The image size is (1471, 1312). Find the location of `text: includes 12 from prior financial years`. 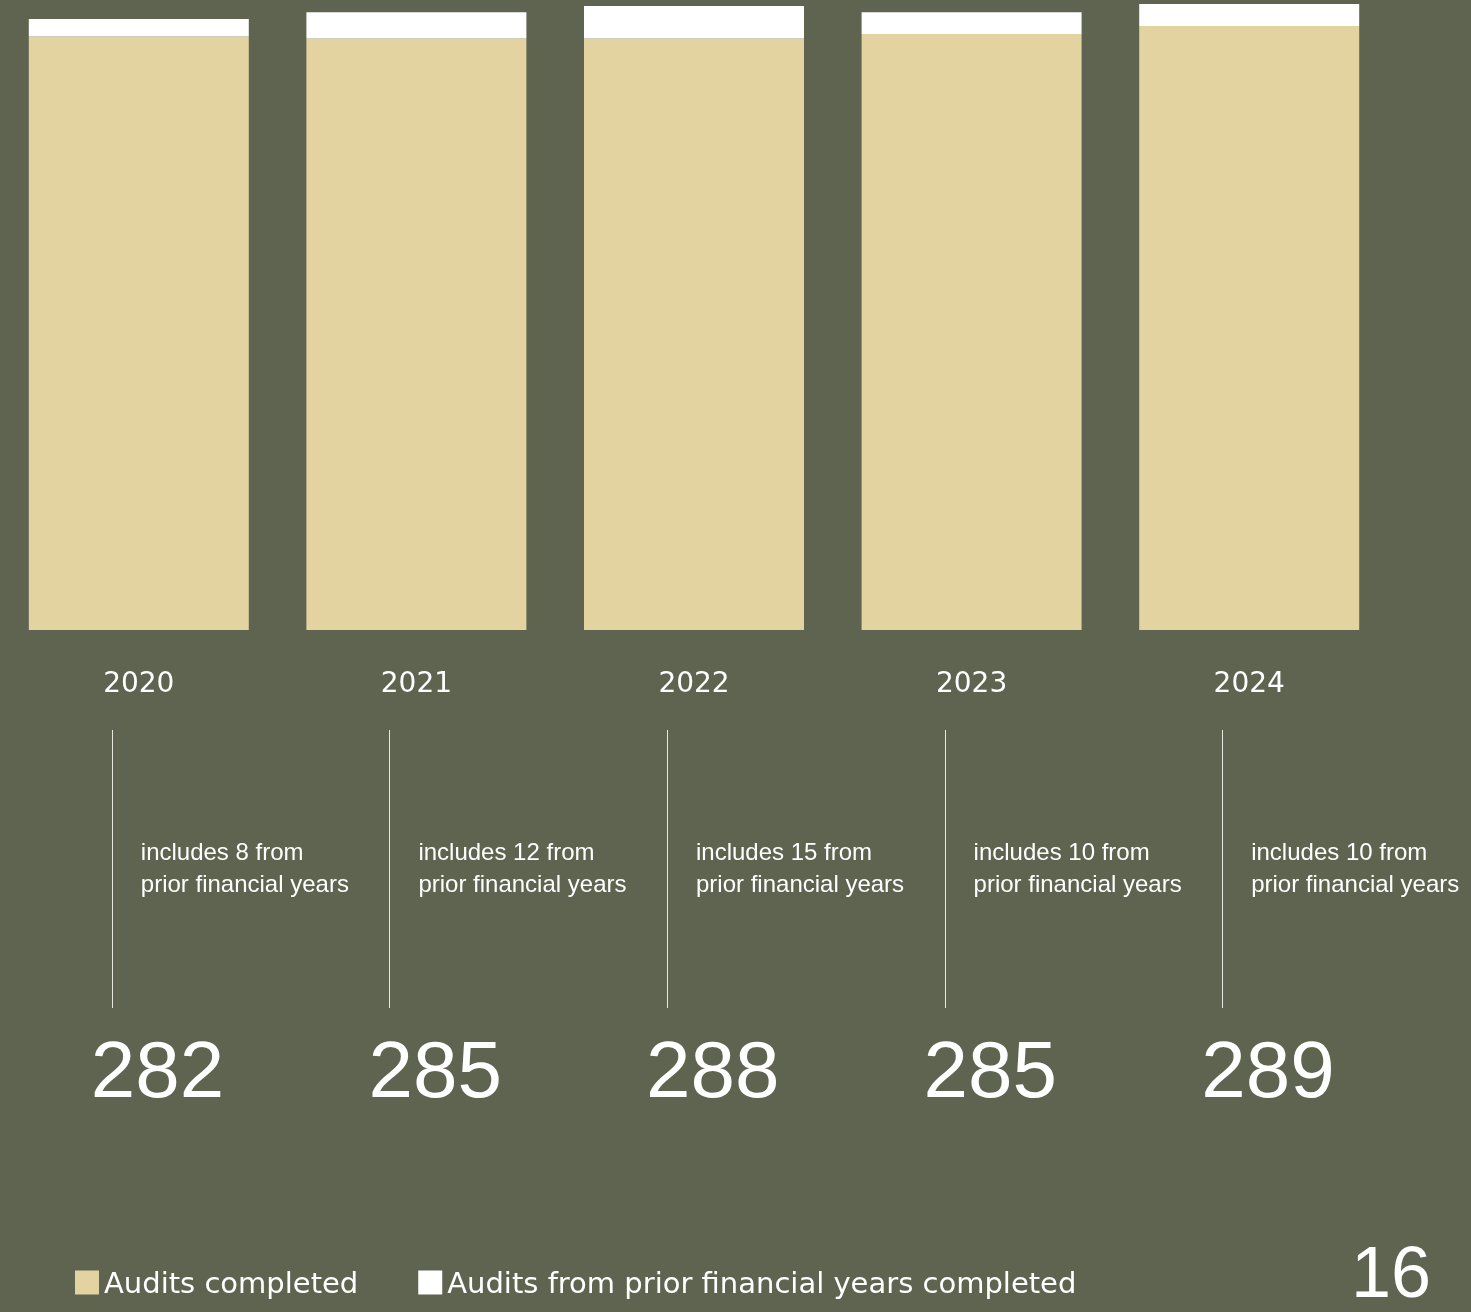

text: includes 12 from prior financial years is located at coordinates (523, 868).